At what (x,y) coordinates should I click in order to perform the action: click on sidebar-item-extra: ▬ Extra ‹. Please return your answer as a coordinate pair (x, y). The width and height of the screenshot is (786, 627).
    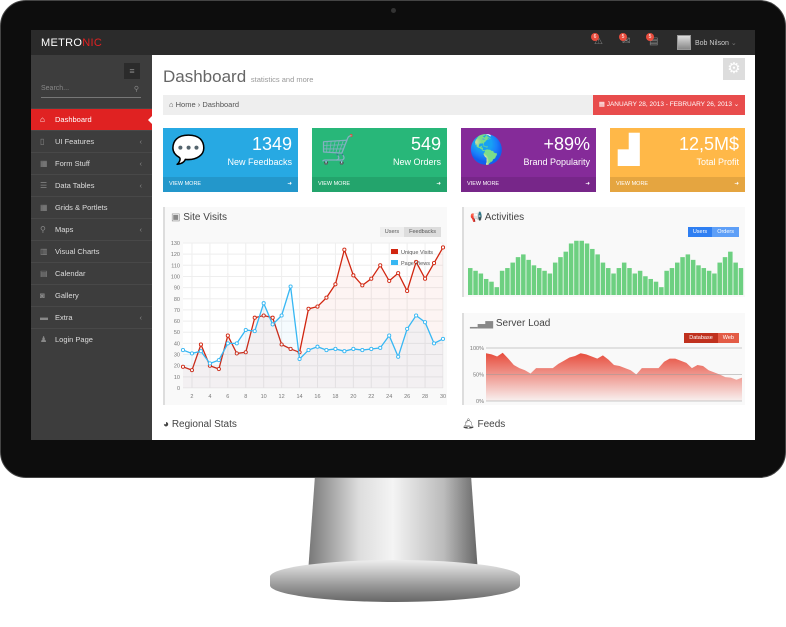
    Looking at the image, I should click on (91, 317).